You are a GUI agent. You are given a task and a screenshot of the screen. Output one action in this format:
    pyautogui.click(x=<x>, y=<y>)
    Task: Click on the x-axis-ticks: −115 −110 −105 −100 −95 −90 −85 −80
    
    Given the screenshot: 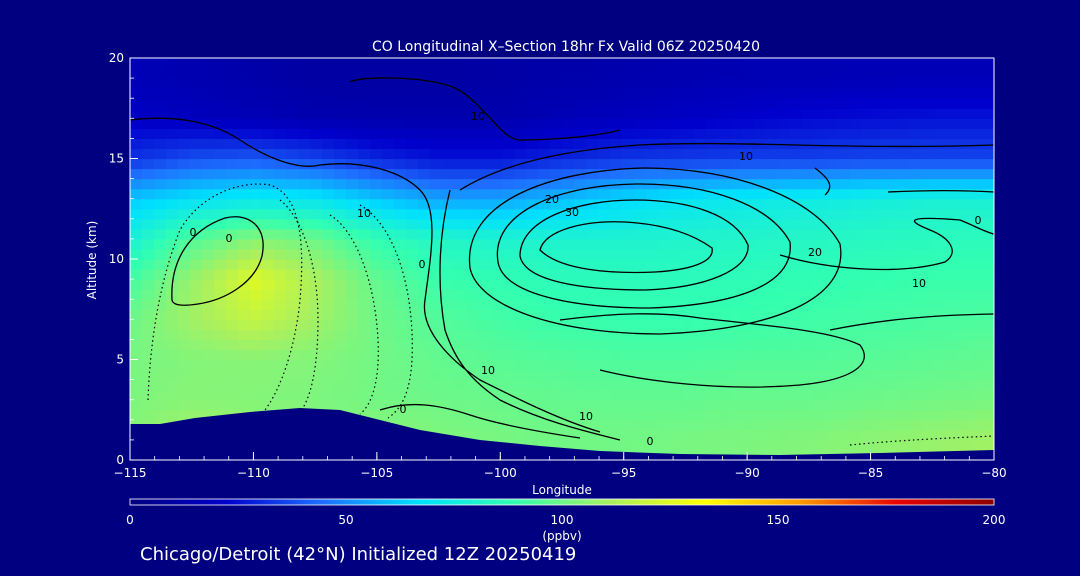 What is the action you would take?
    pyautogui.click(x=560, y=466)
    